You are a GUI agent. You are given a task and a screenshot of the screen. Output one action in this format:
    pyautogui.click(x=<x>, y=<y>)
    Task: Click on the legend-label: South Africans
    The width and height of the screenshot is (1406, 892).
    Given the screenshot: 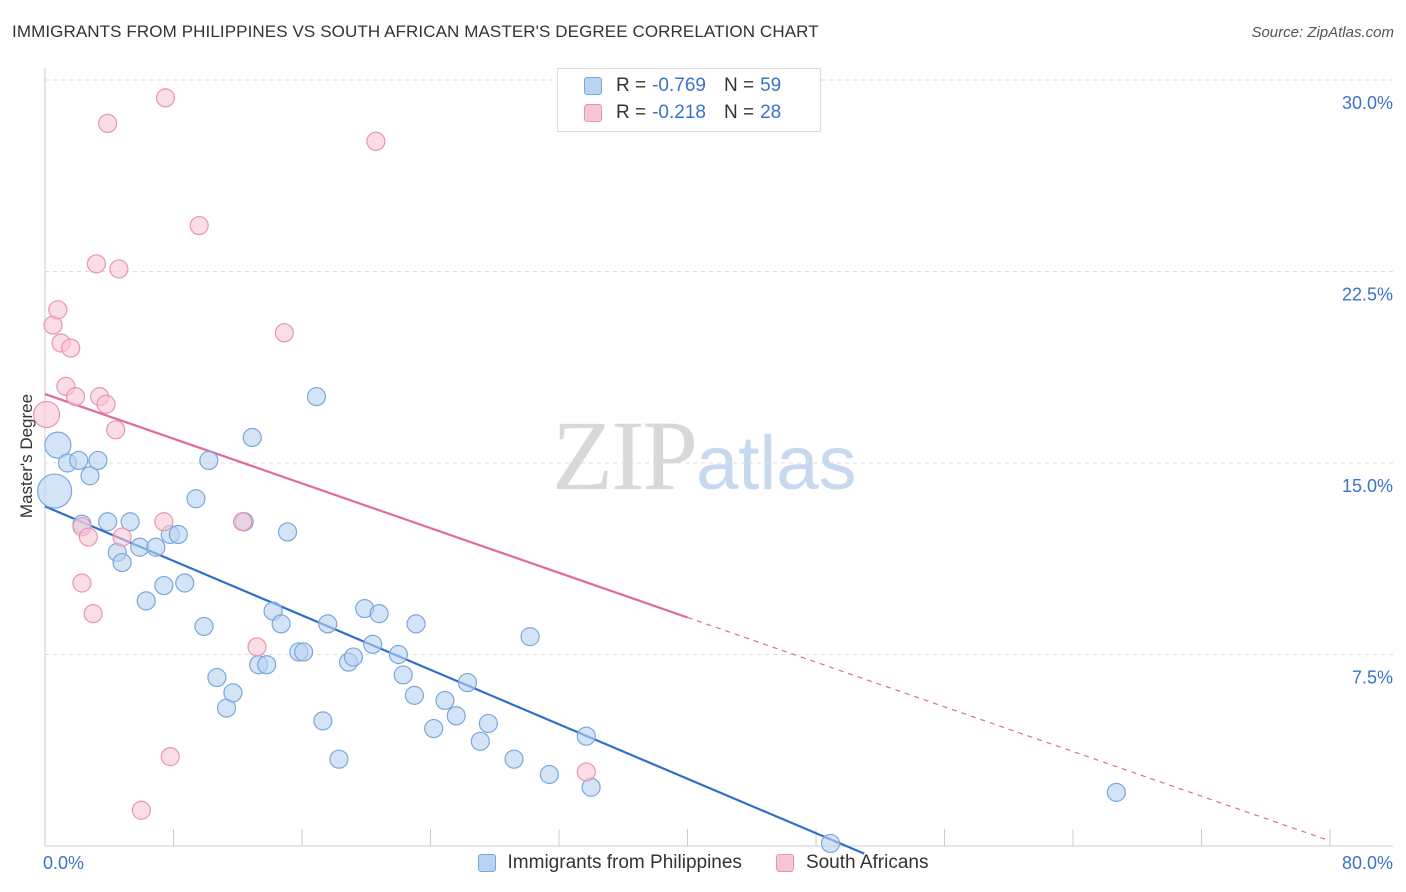 What is the action you would take?
    pyautogui.click(x=867, y=862)
    